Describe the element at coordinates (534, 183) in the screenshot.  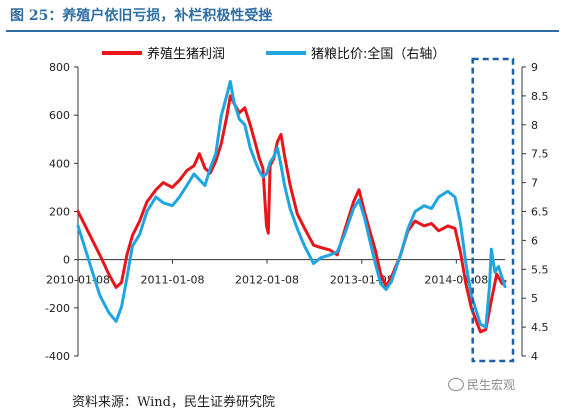
I see `y-right-tick-label: 7` at that location.